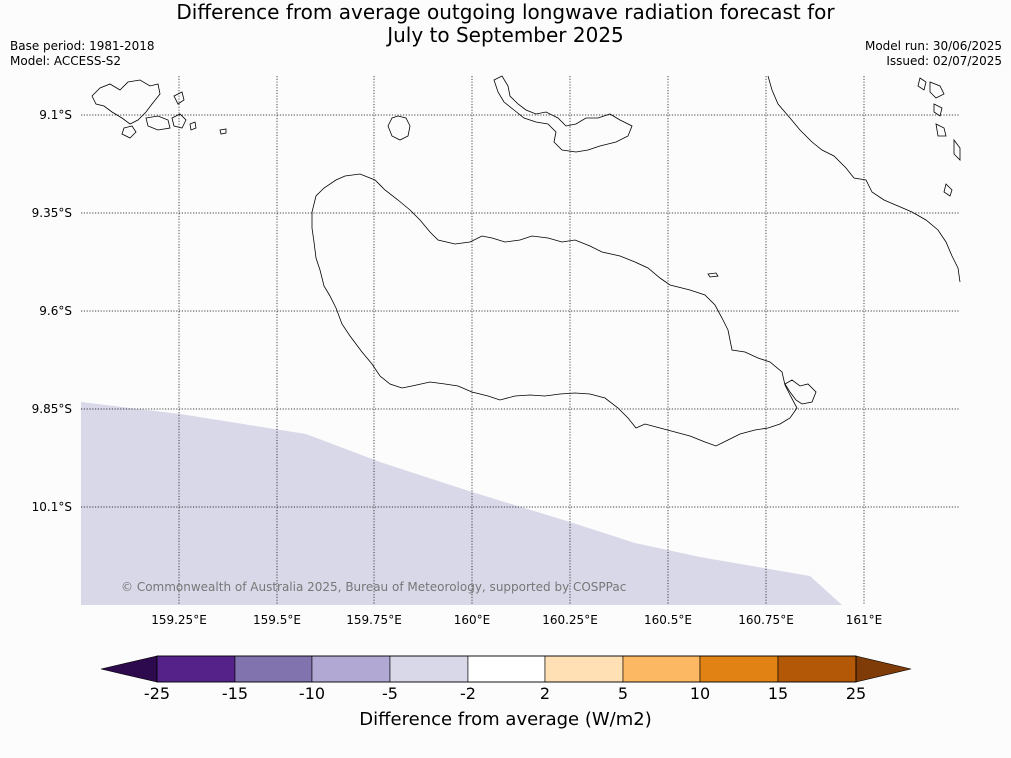 Image resolution: width=1011 pixels, height=758 pixels. Describe the element at coordinates (374, 620) in the screenshot. I see `lon-label: 159.75°E` at that location.